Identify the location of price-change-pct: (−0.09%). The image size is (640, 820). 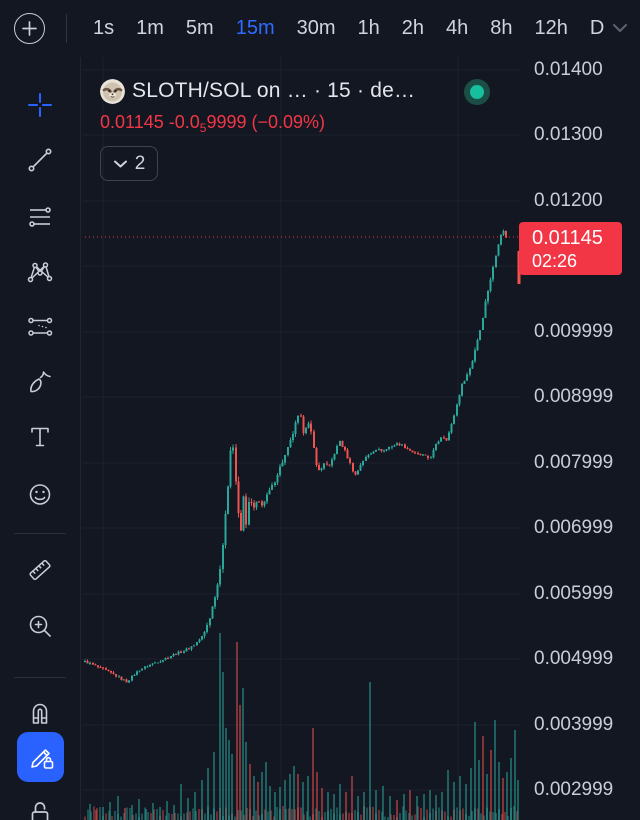
(286, 122).